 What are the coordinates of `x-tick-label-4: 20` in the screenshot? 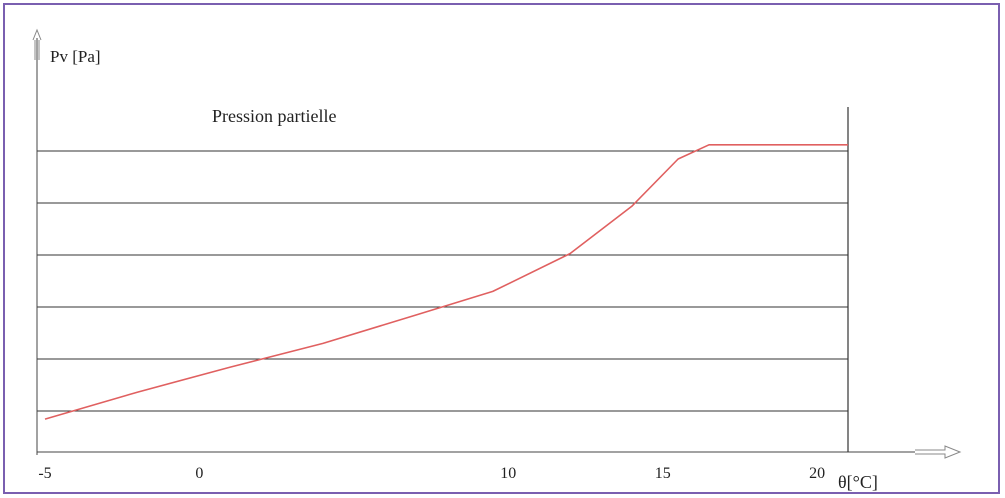 It's located at (817, 473).